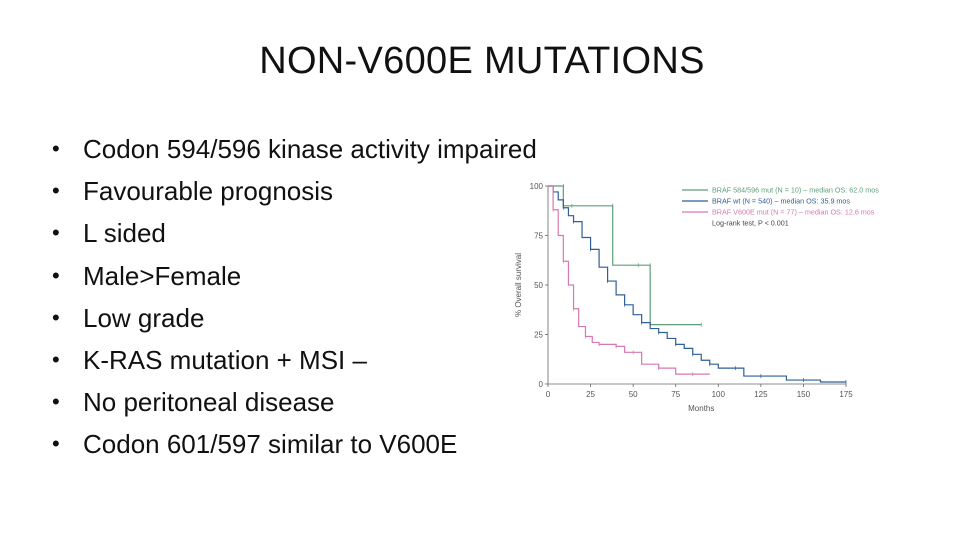  I want to click on bullet-item: • Low grade, so click(294, 318).